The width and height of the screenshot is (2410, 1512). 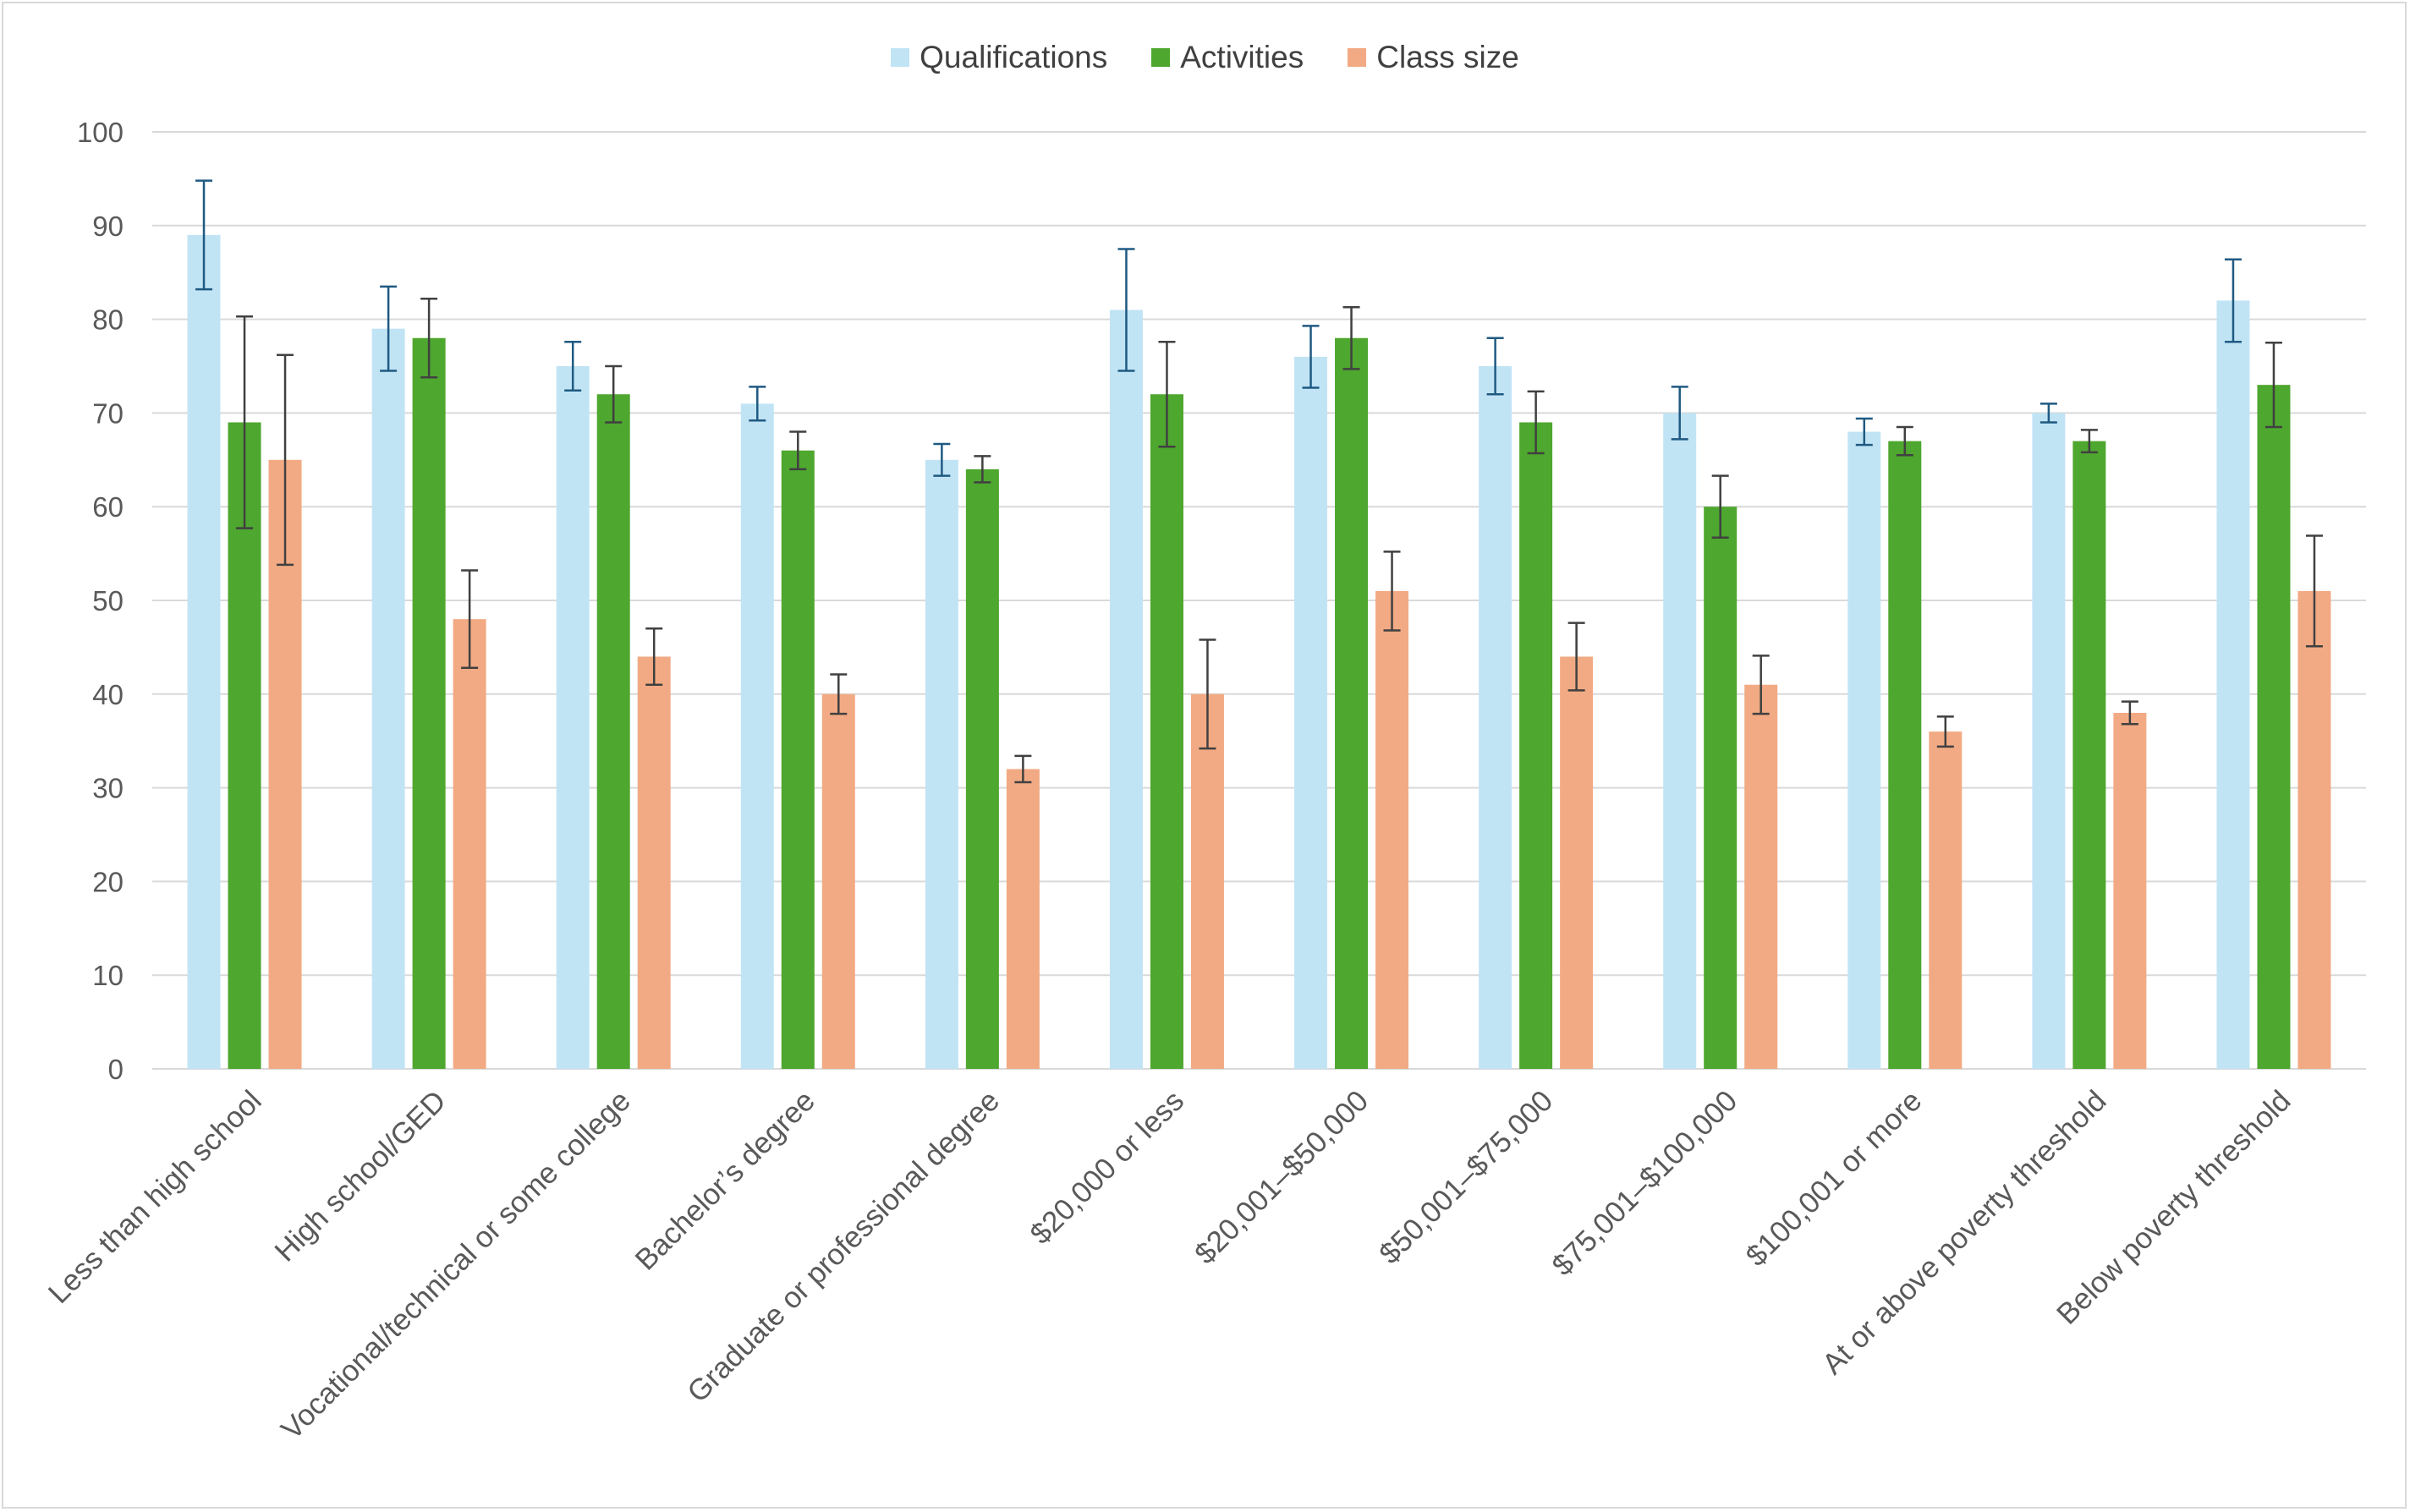 I want to click on legend-item-activities: Activities, so click(x=1227, y=57).